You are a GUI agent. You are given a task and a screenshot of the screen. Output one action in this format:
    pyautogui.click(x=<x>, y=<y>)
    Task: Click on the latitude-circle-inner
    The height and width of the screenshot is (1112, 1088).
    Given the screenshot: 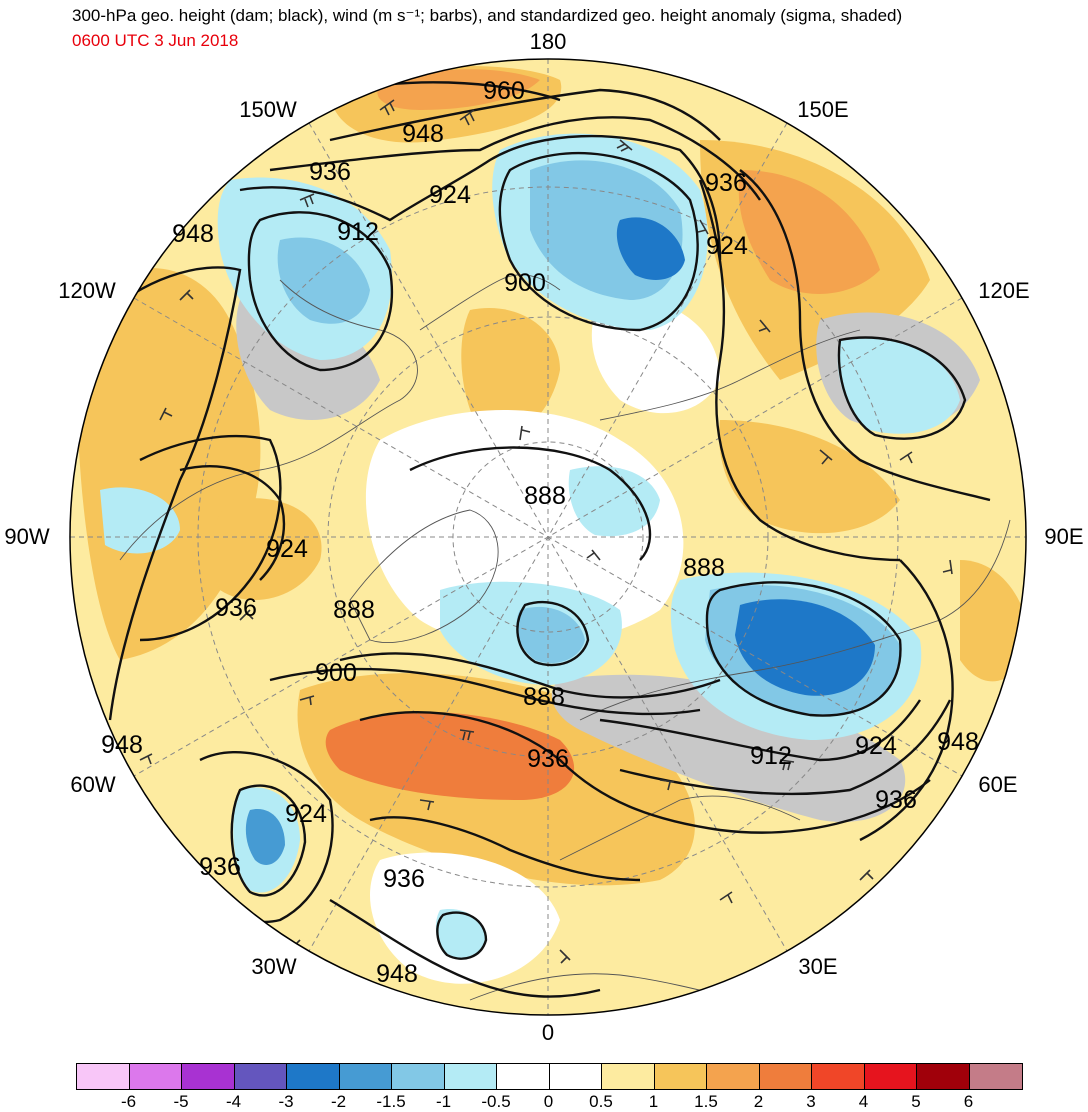 What is the action you would take?
    pyautogui.click(x=548, y=537)
    